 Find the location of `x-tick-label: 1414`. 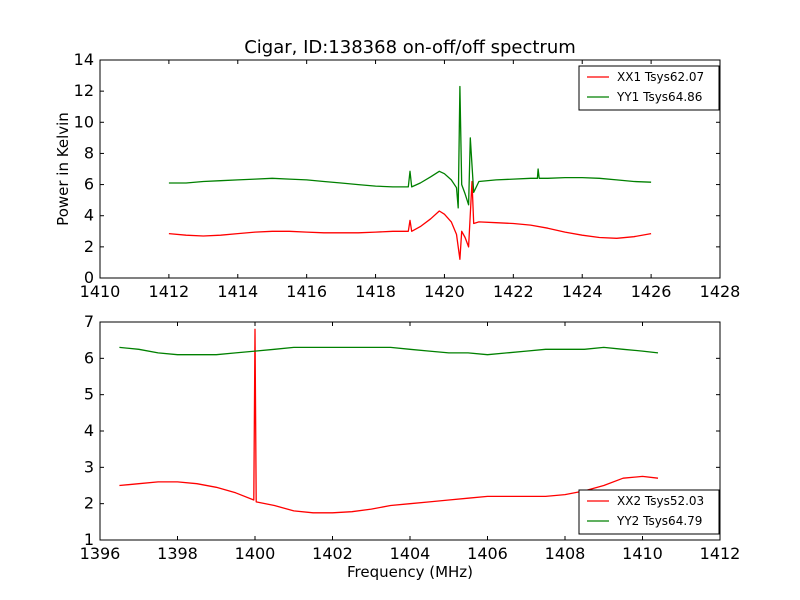

x-tick-label: 1414 is located at coordinates (237, 291).